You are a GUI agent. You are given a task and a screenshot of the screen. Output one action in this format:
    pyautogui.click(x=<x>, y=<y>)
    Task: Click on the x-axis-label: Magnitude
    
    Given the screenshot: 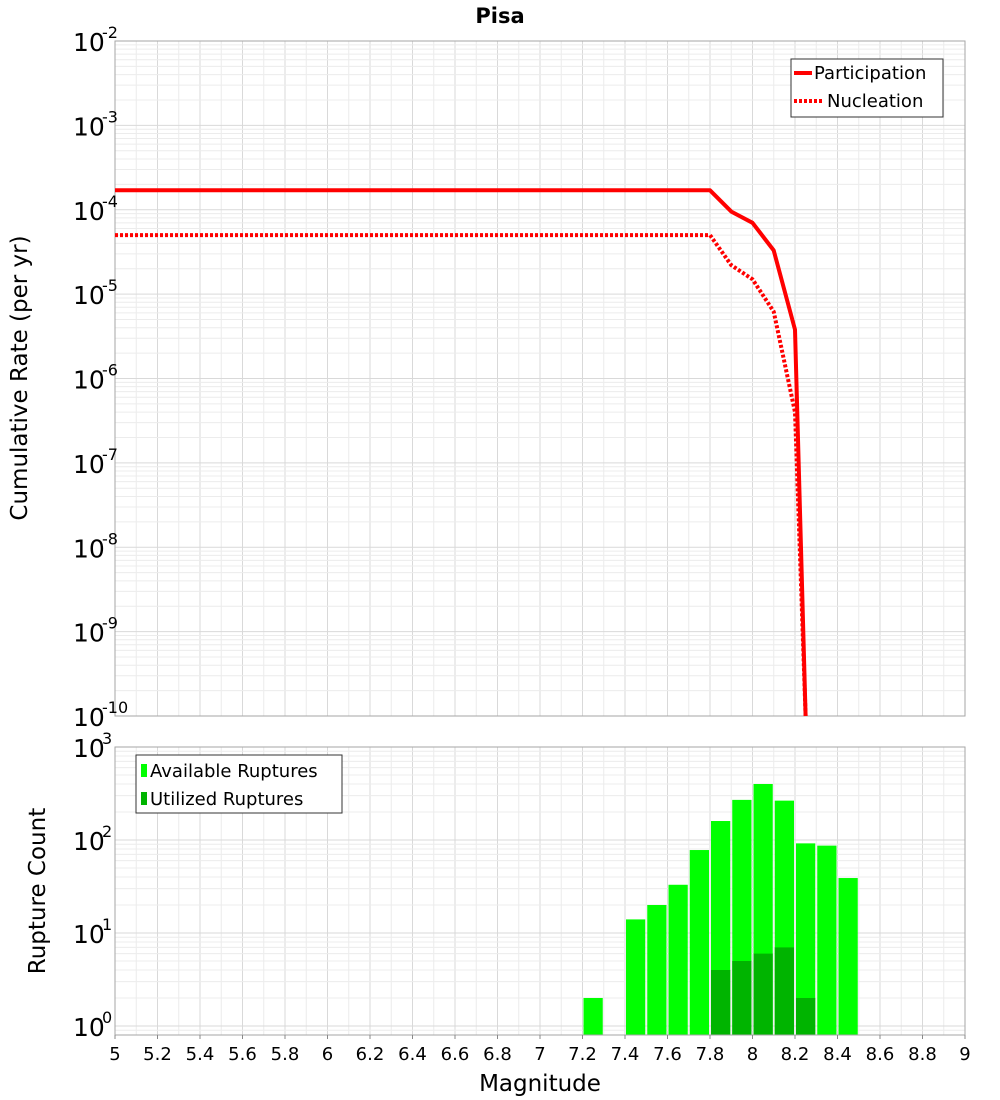 What is the action you would take?
    pyautogui.click(x=540, y=1084)
    